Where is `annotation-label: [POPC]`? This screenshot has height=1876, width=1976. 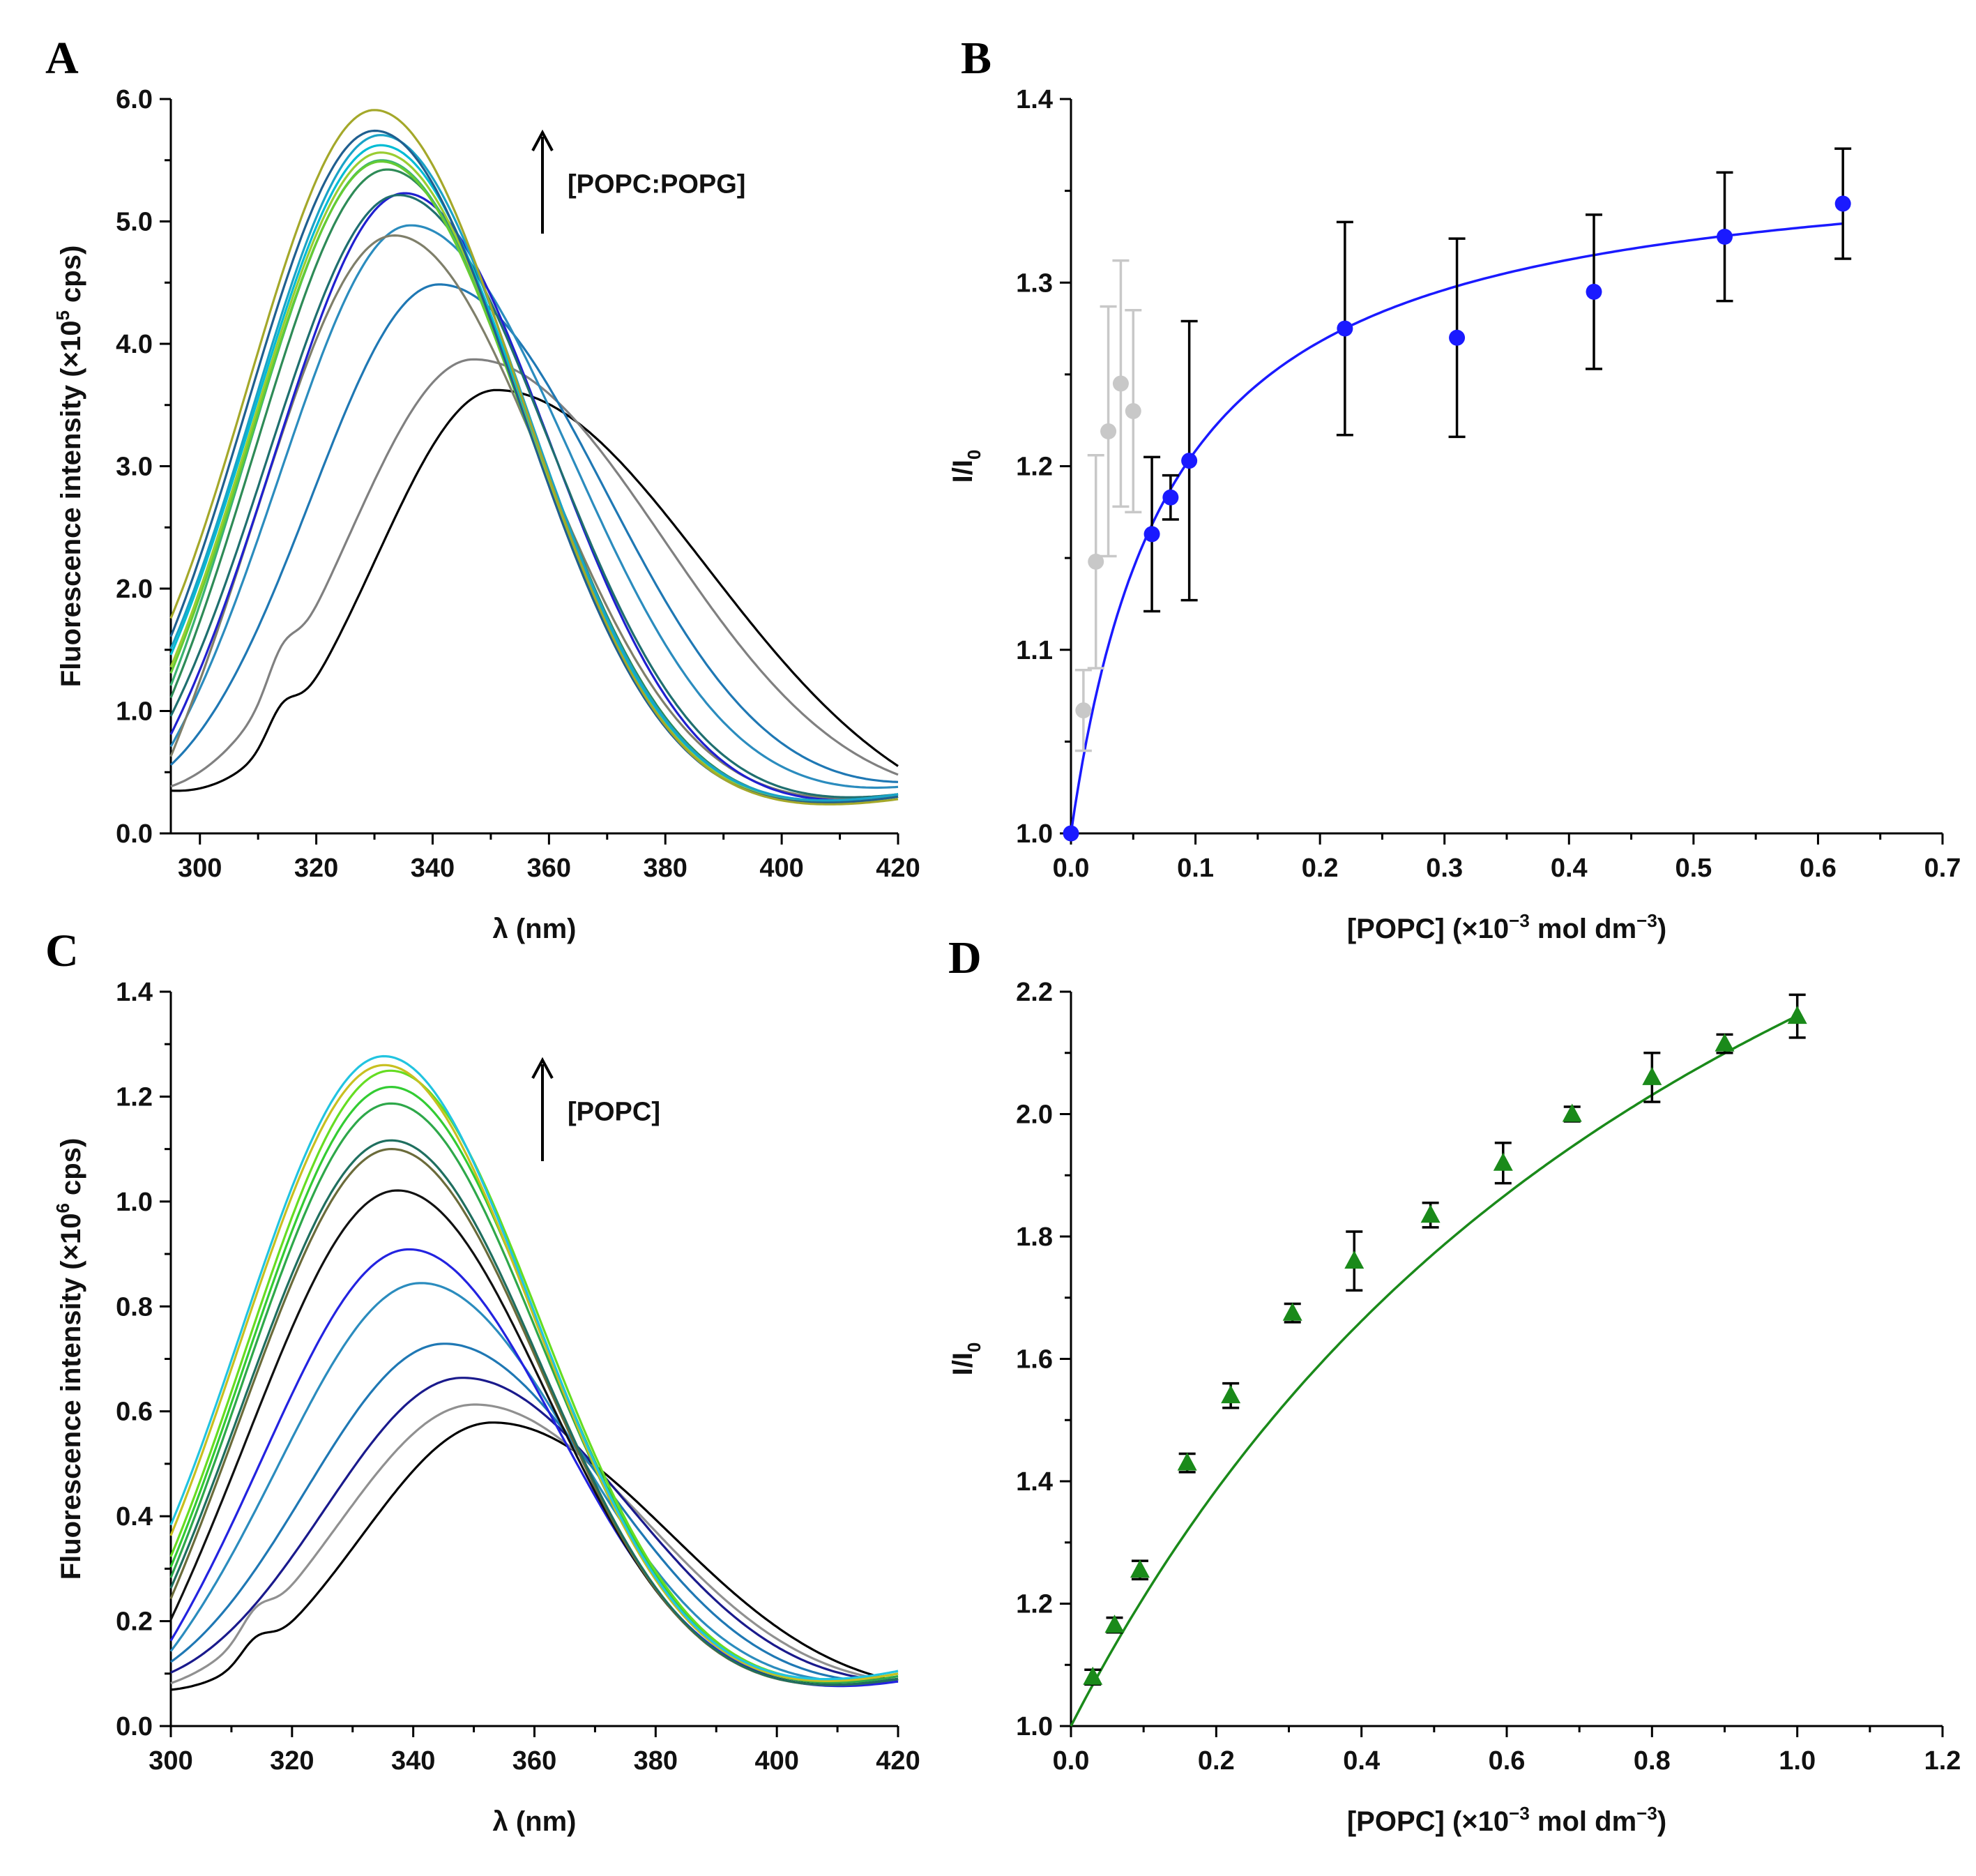 annotation-label: [POPC] is located at coordinates (614, 1112).